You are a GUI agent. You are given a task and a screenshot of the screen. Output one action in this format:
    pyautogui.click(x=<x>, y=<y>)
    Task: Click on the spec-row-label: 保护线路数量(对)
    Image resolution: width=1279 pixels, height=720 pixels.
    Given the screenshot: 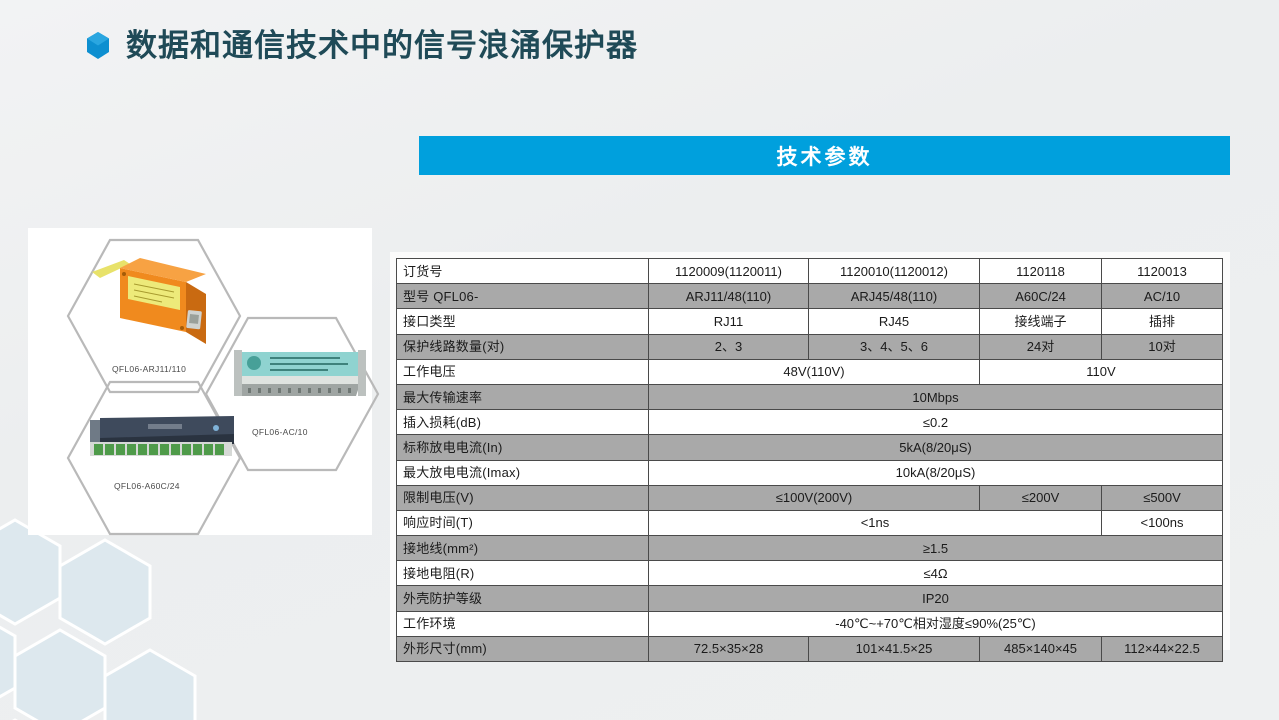 What is the action you would take?
    pyautogui.click(x=522, y=346)
    